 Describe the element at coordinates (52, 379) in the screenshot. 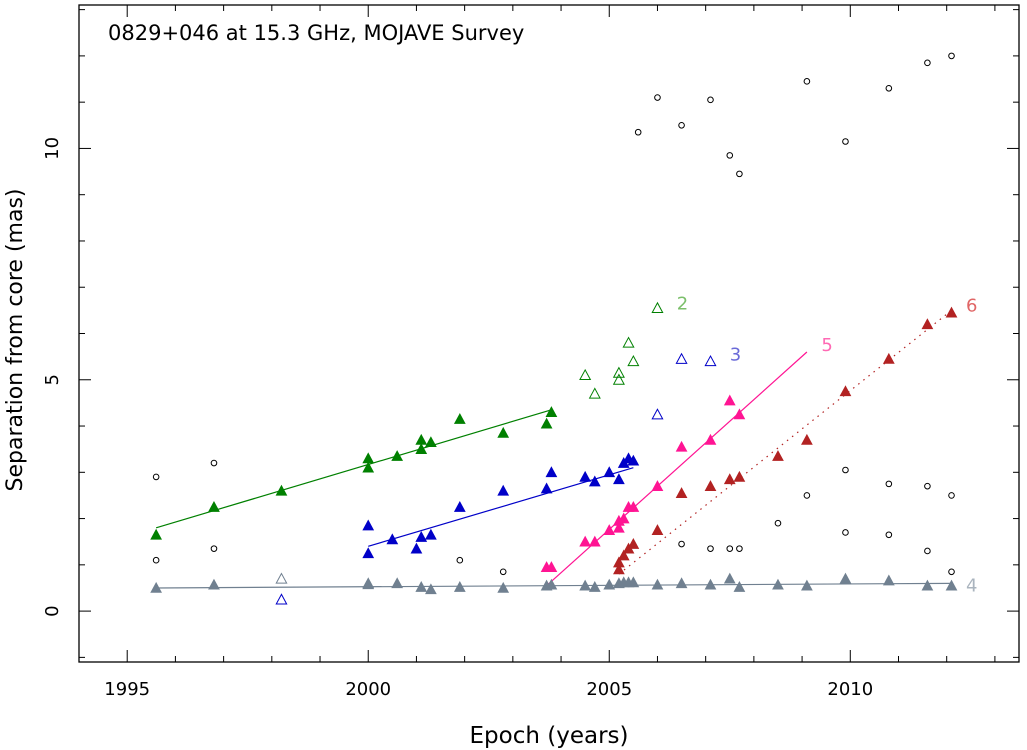

I see `y-tick-label: 5` at that location.